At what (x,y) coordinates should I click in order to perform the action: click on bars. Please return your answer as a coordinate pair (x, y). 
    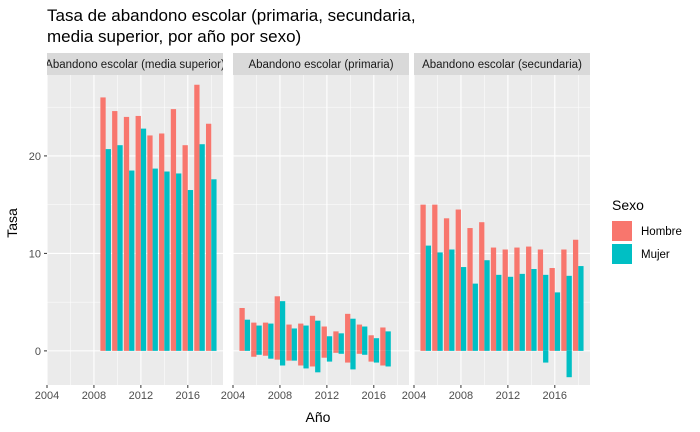
    Looking at the image, I should click on (158, 217).